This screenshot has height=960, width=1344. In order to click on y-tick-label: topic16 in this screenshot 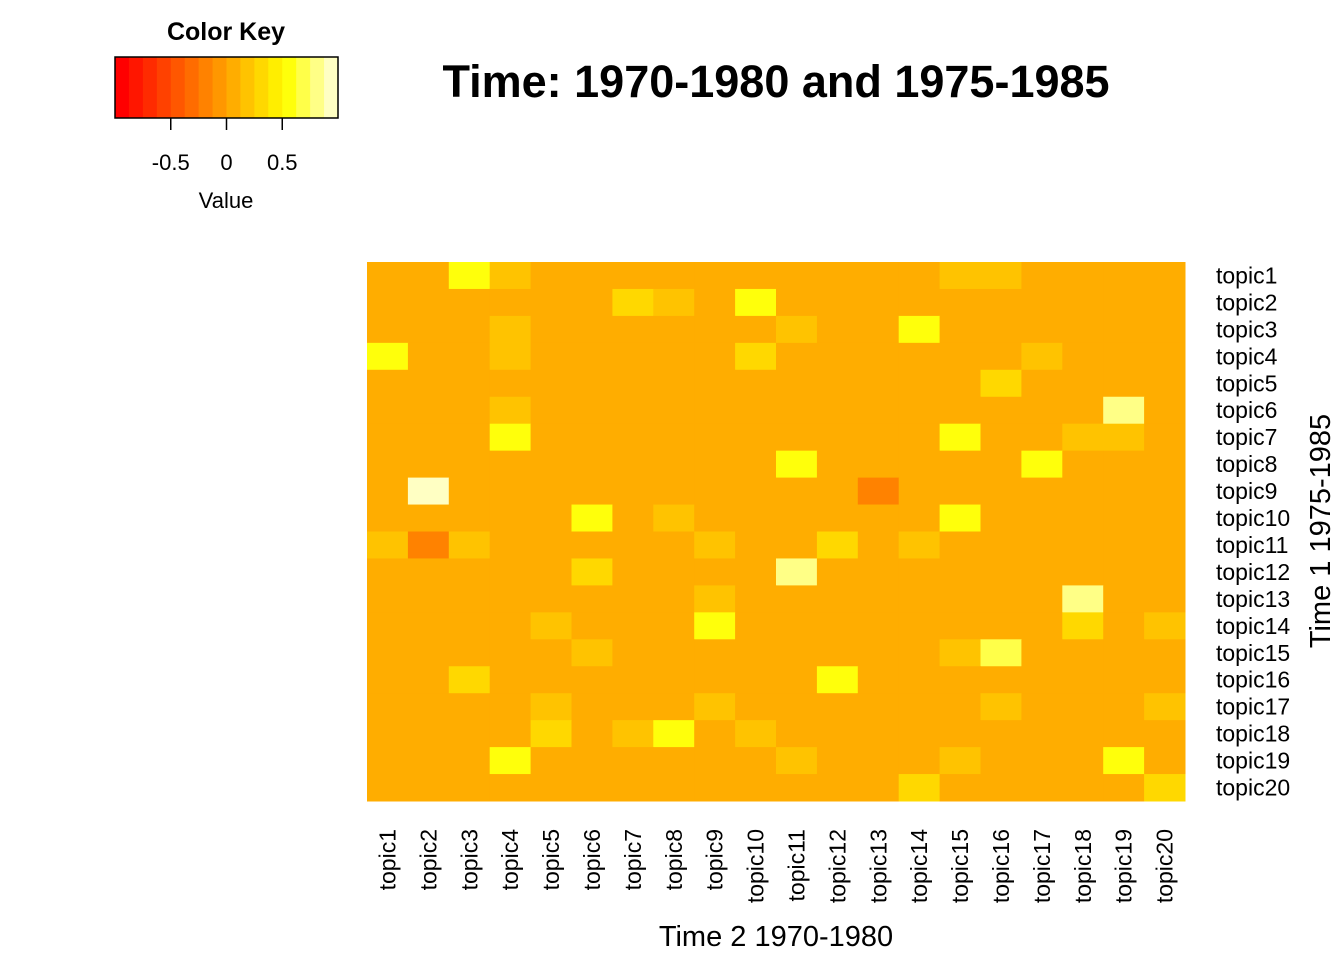, I will do `click(1253, 680)`.